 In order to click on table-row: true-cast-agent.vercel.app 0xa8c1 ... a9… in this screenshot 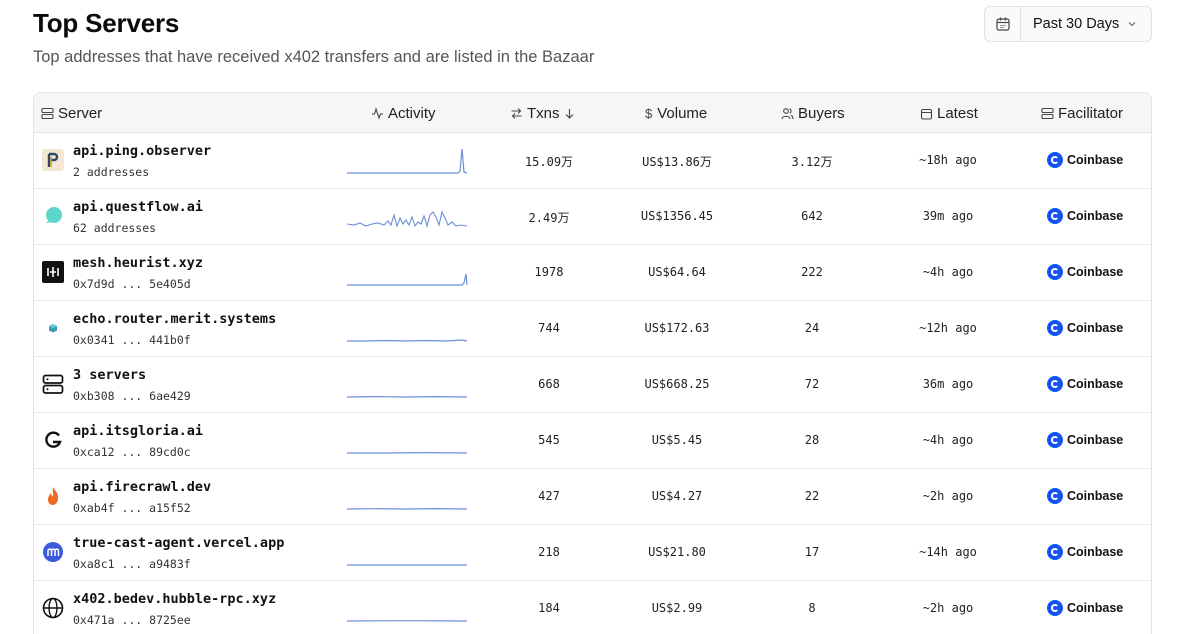, I will do `click(592, 553)`.